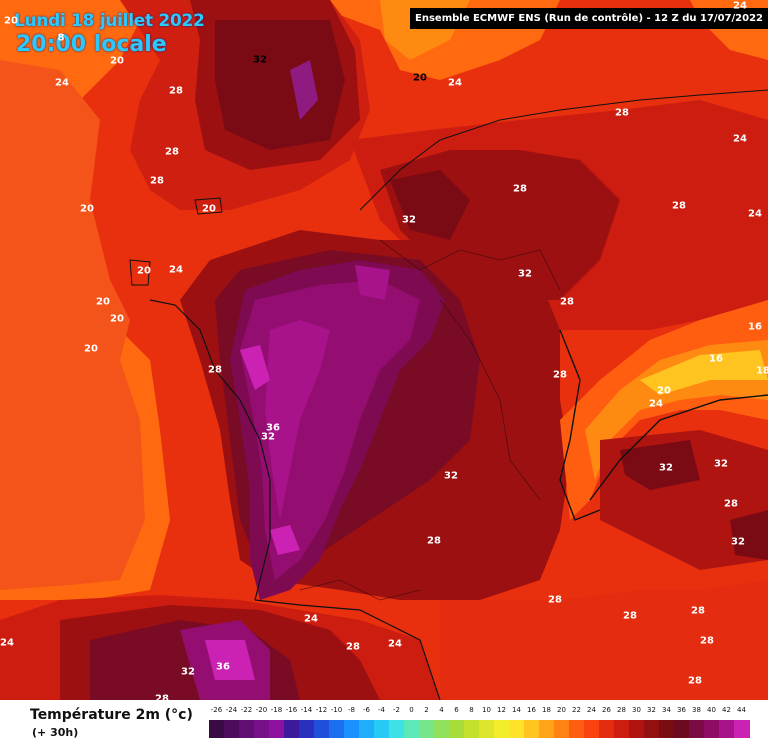 This screenshot has width=768, height=742. I want to click on scale-tick-label: -12, so click(321, 710).